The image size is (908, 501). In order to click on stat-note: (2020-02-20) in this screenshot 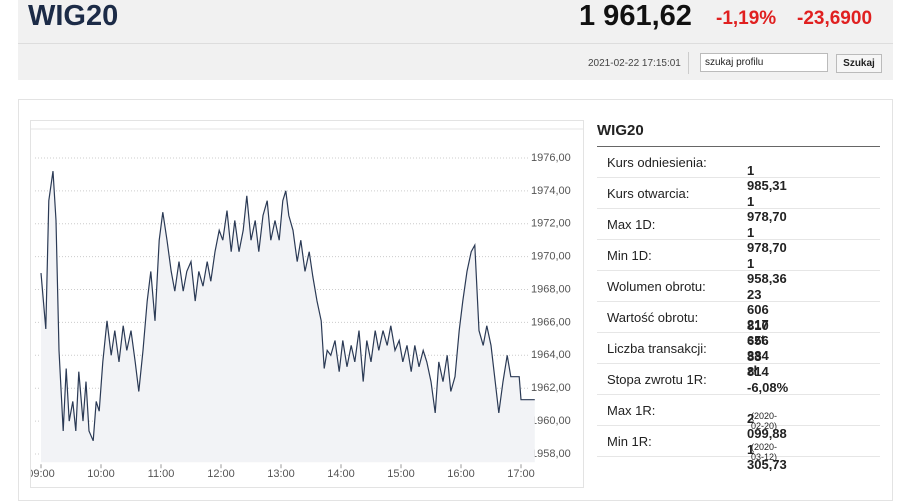, I will do `click(764, 421)`.